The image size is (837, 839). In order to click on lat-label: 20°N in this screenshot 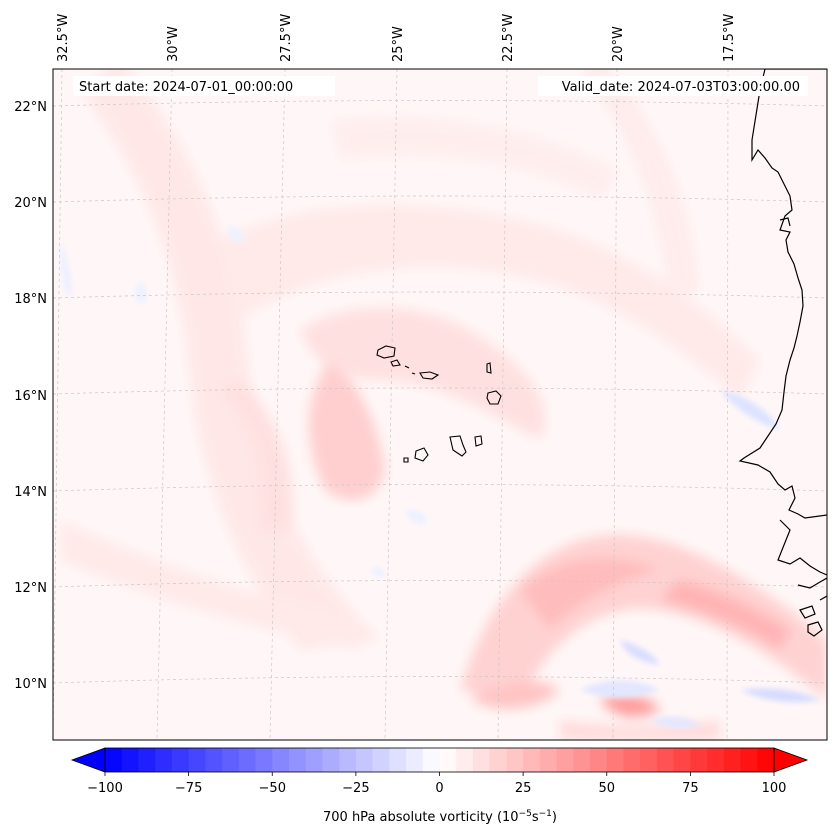, I will do `click(30, 203)`.